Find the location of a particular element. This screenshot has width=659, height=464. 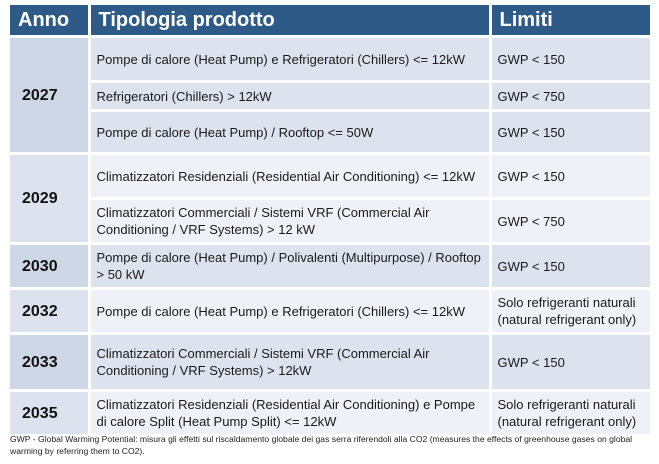

header-product: Tipologia prodotto is located at coordinates (290, 21).